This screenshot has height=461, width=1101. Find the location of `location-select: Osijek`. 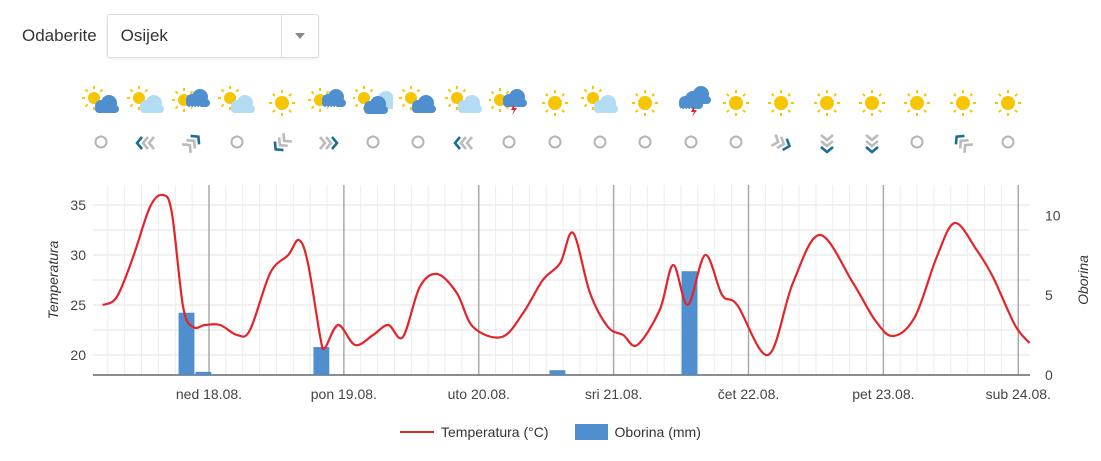

location-select: Osijek is located at coordinates (212, 36).